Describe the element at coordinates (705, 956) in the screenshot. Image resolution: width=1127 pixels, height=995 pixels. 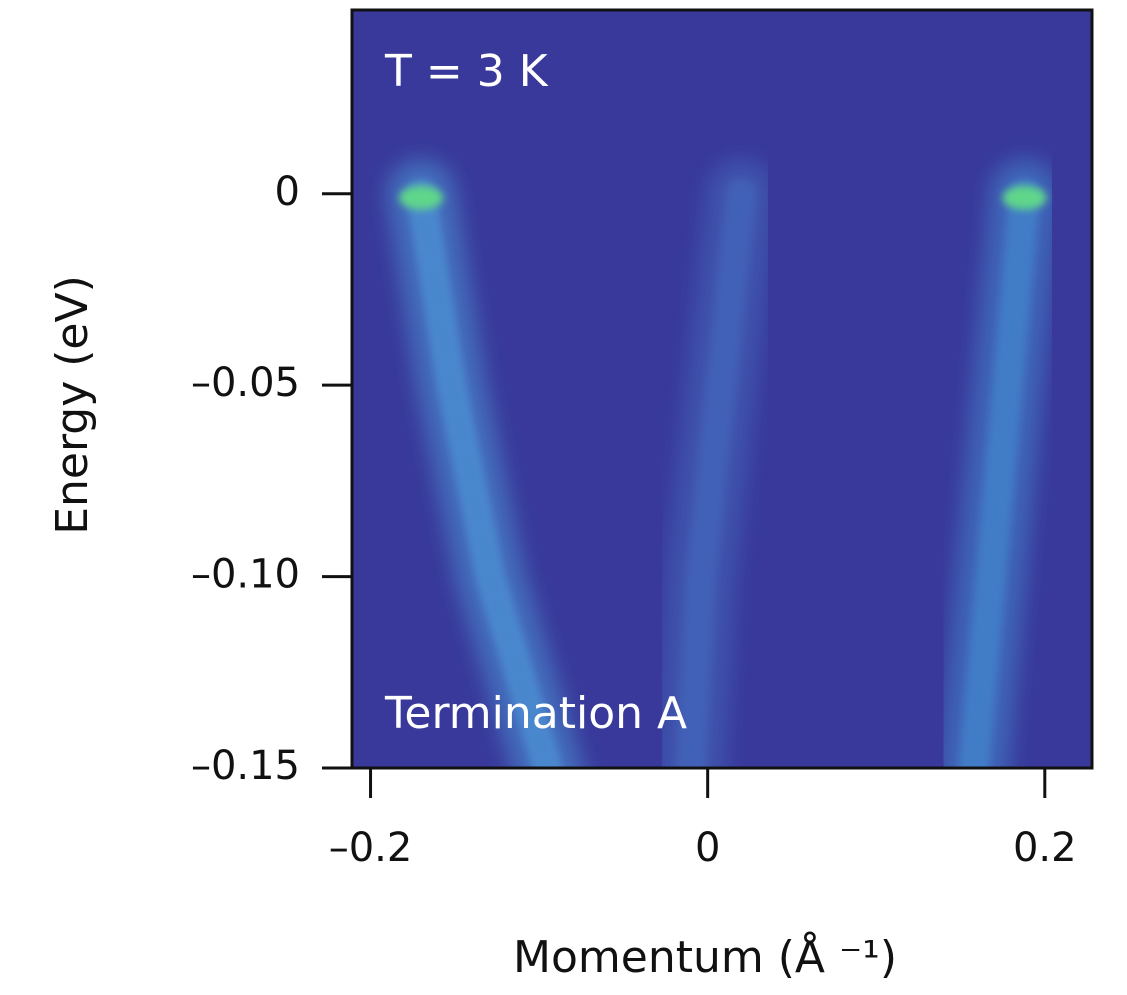
I see `x-axis-label: Momentum (Å ⁻¹)` at that location.